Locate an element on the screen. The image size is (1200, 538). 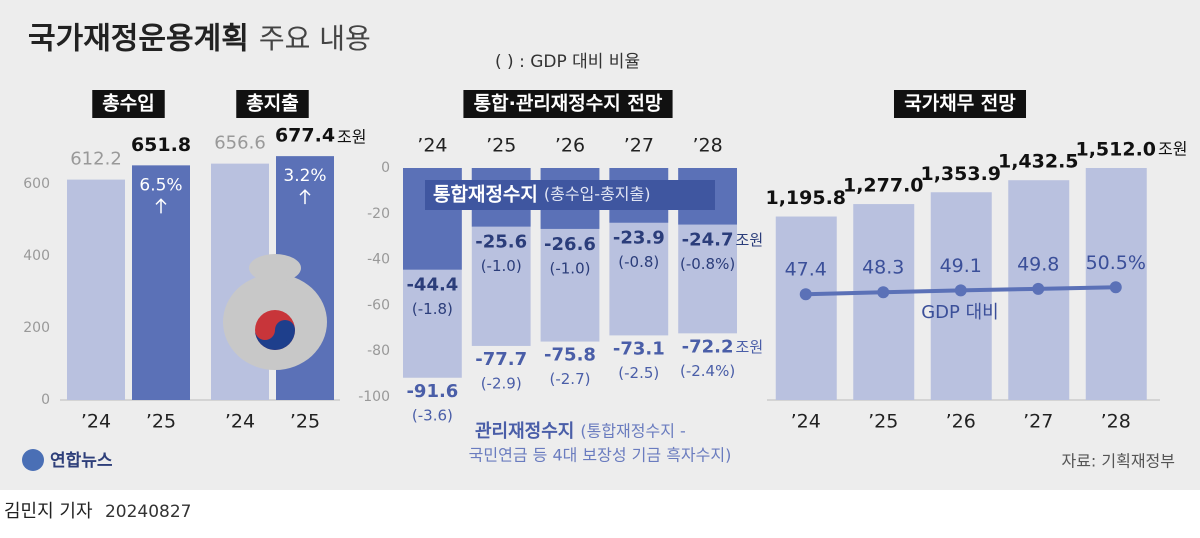
value-label: -25.6 is located at coordinates (501, 242).